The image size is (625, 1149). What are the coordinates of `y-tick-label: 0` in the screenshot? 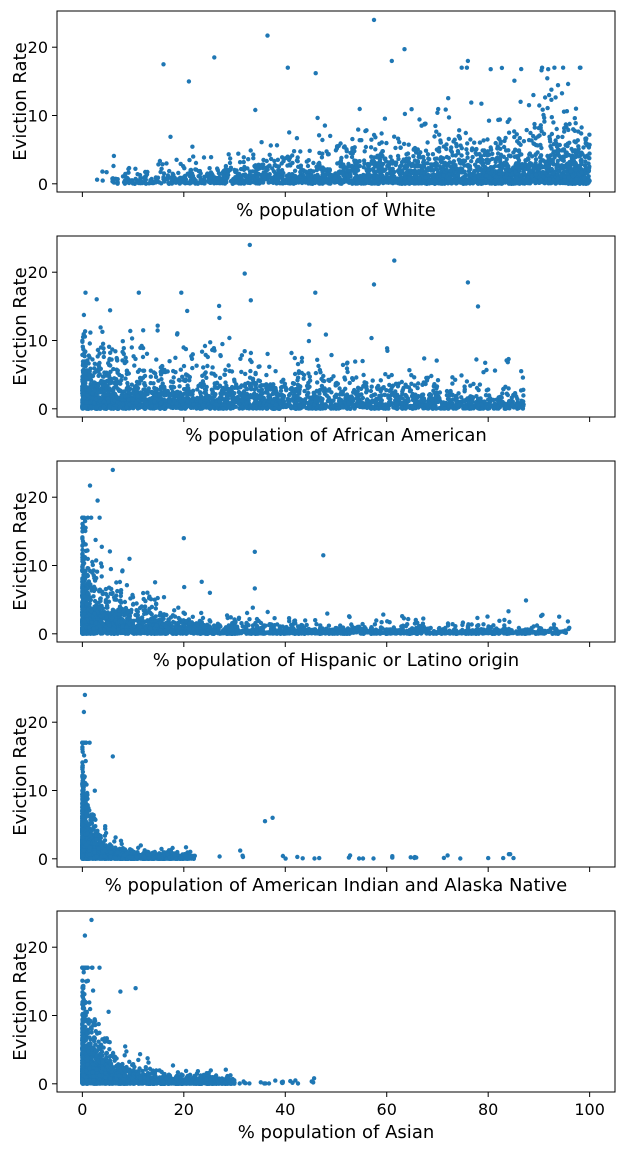 It's located at (43, 184).